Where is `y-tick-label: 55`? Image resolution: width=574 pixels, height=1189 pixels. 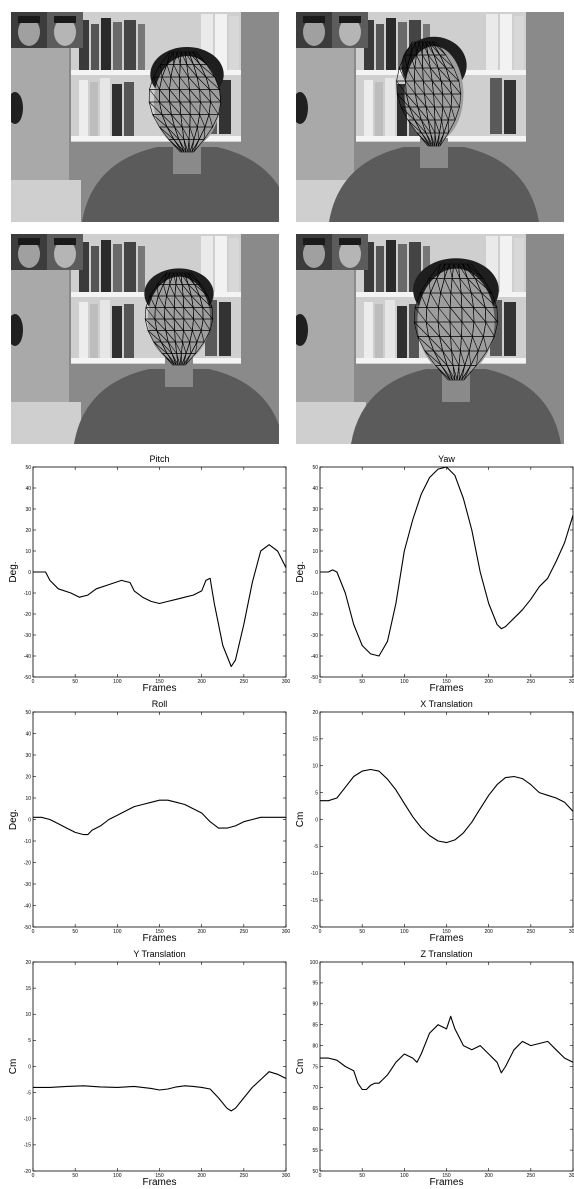 y-tick-label: 55 is located at coordinates (315, 1151).